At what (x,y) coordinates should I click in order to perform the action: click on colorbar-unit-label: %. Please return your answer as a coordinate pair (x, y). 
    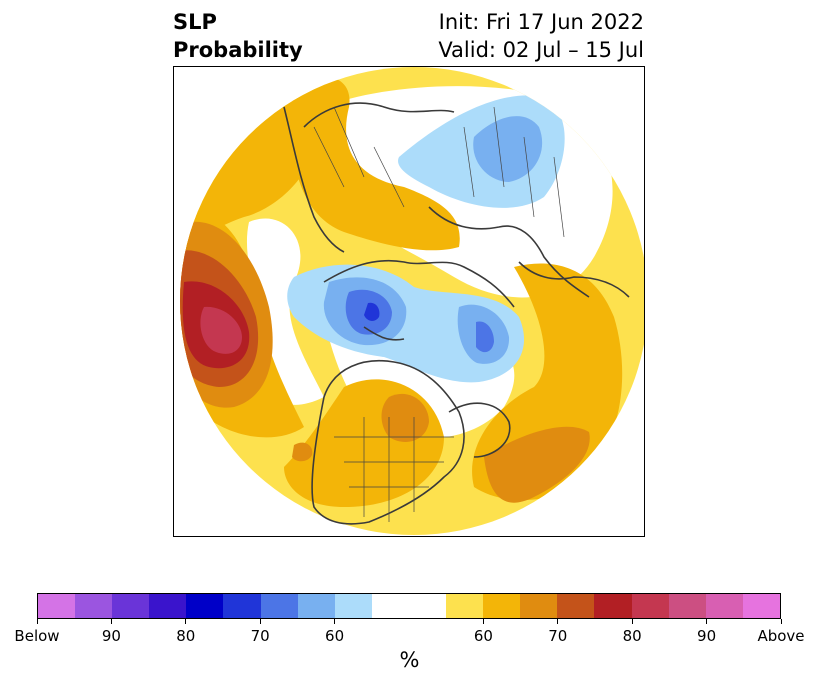
    Looking at the image, I should click on (409, 660).